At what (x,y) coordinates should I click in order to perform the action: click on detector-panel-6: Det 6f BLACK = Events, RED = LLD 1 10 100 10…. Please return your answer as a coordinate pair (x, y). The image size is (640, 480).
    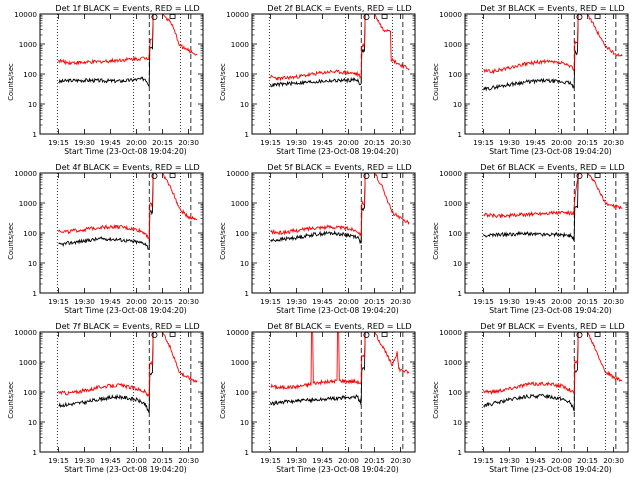
    Looking at the image, I should click on (530, 238).